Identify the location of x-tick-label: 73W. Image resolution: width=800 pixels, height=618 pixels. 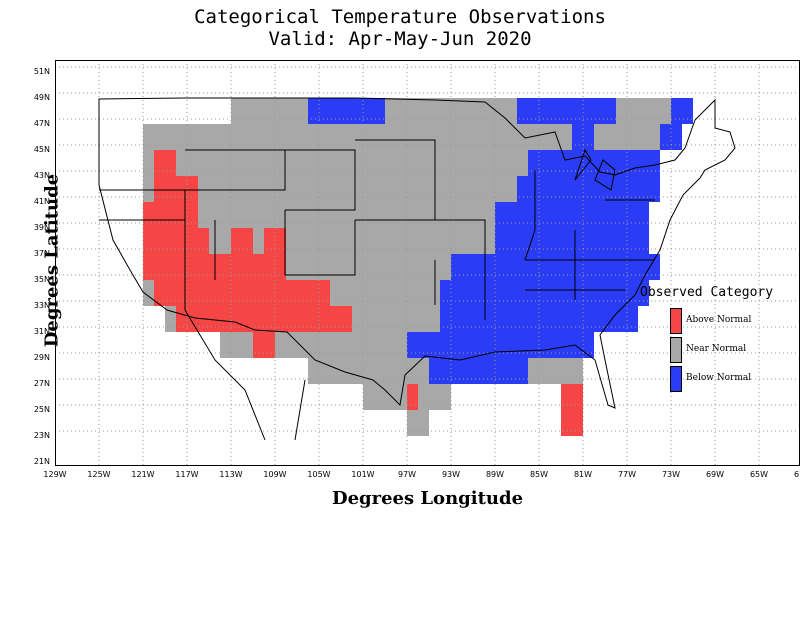
(671, 474).